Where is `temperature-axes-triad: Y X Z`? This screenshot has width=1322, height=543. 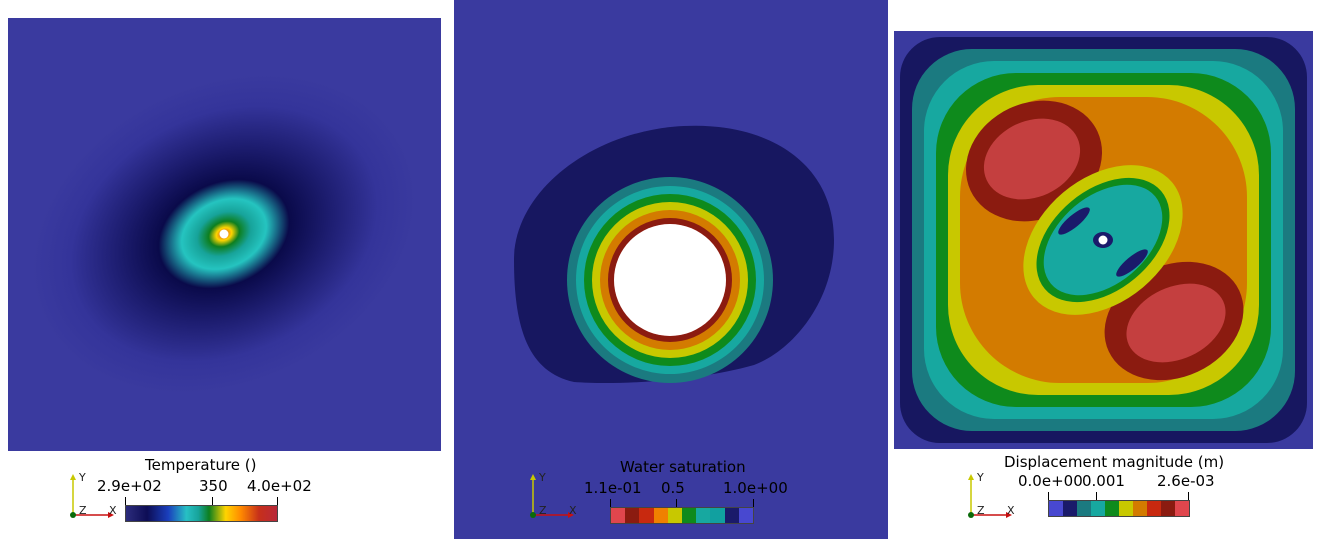
temperature-axes-triad: Y X Z is located at coordinates (93, 494).